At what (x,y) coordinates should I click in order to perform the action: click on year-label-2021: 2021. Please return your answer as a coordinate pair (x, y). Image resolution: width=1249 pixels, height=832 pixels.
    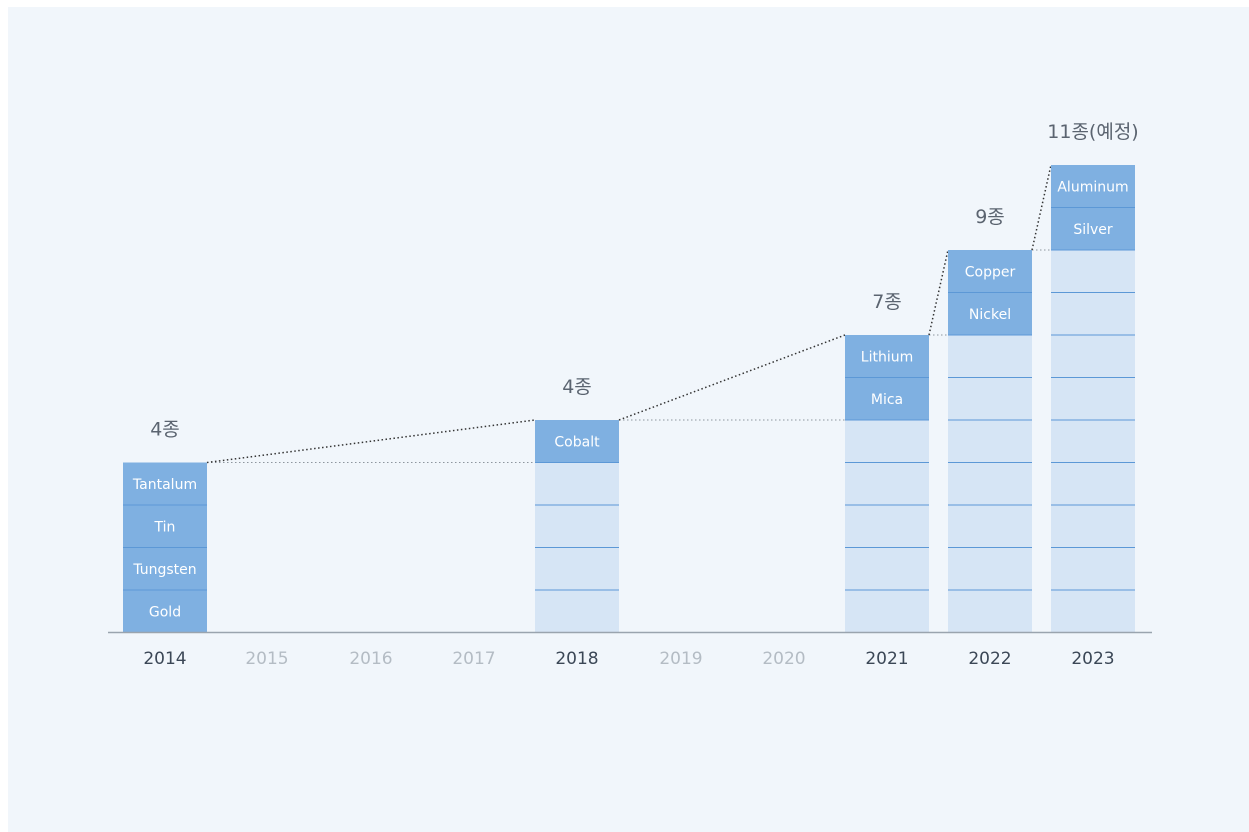
    Looking at the image, I should click on (886, 659).